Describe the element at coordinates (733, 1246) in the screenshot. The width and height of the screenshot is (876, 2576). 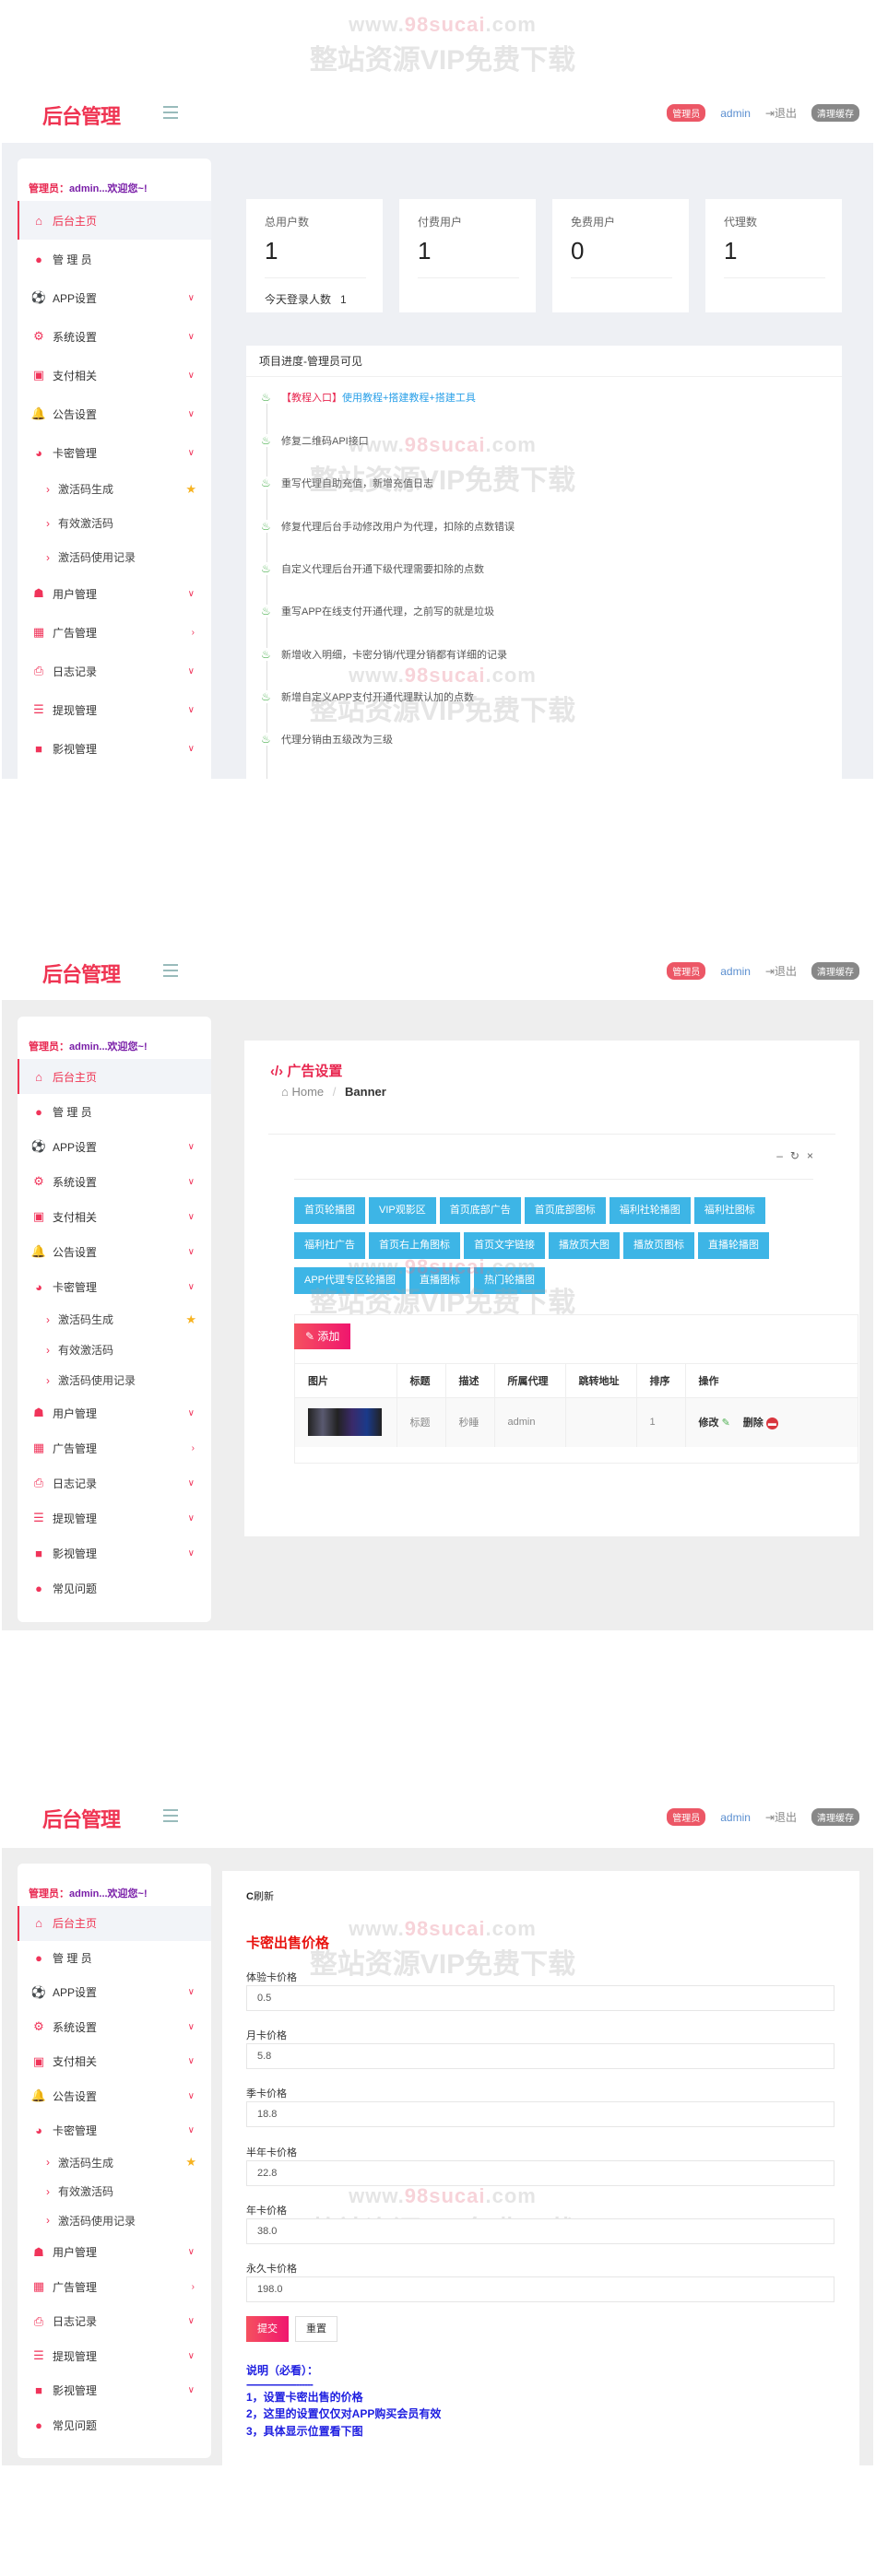
I see `ad-category-button: 直播轮播图` at that location.